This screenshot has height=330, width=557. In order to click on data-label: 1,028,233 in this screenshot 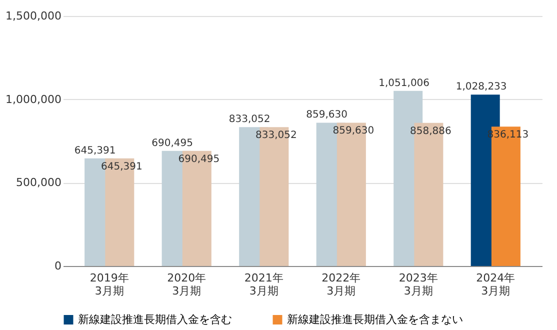, I will do `click(481, 87)`.